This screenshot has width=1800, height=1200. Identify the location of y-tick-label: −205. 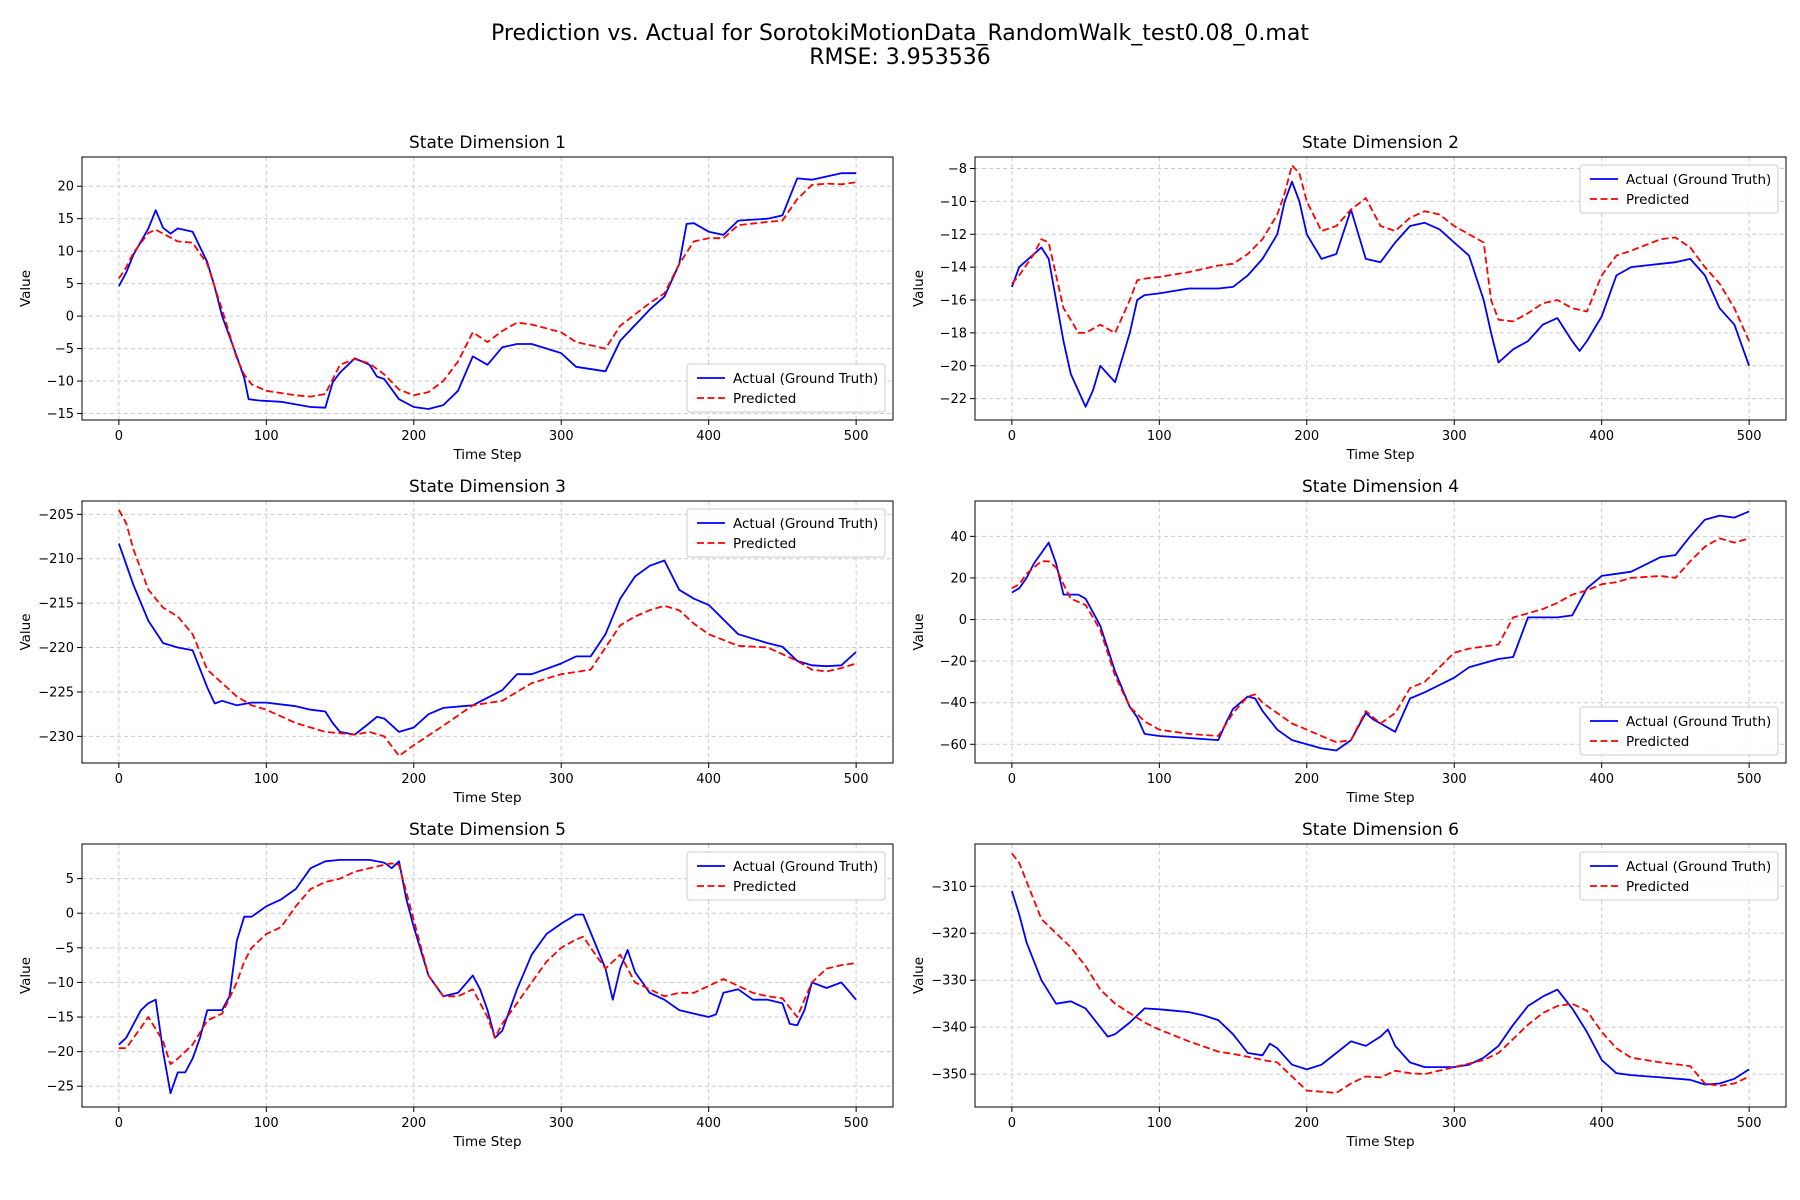
(56, 515).